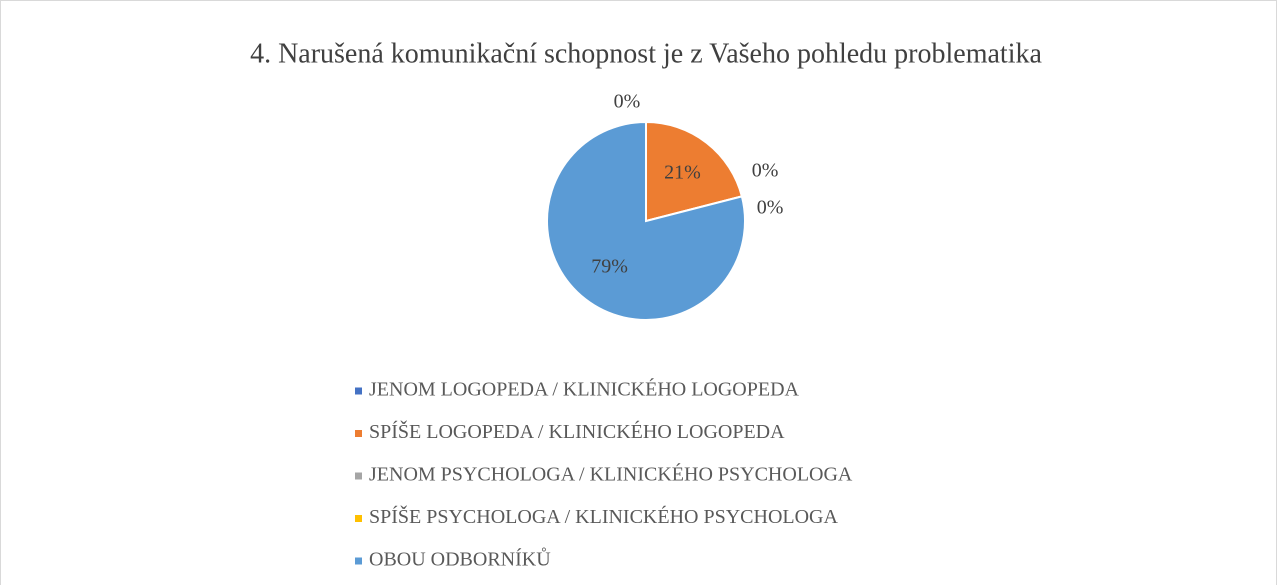 The image size is (1277, 585). I want to click on data-label: 79%, so click(609, 267).